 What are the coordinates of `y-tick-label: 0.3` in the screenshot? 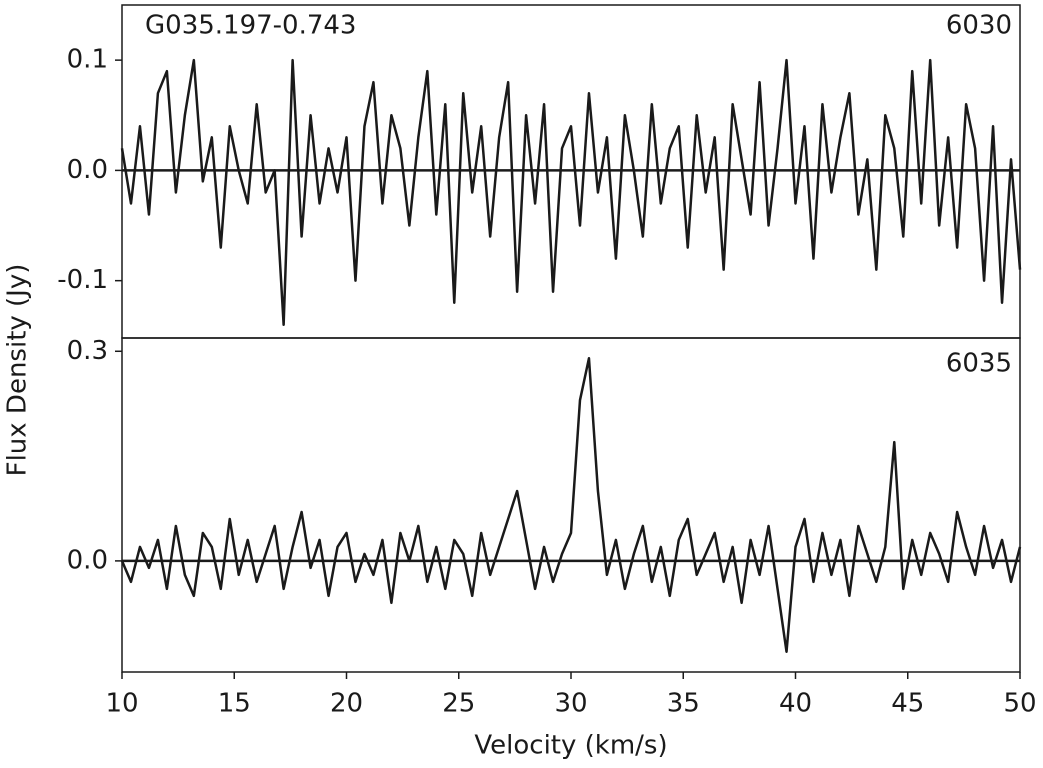 It's located at (87, 351).